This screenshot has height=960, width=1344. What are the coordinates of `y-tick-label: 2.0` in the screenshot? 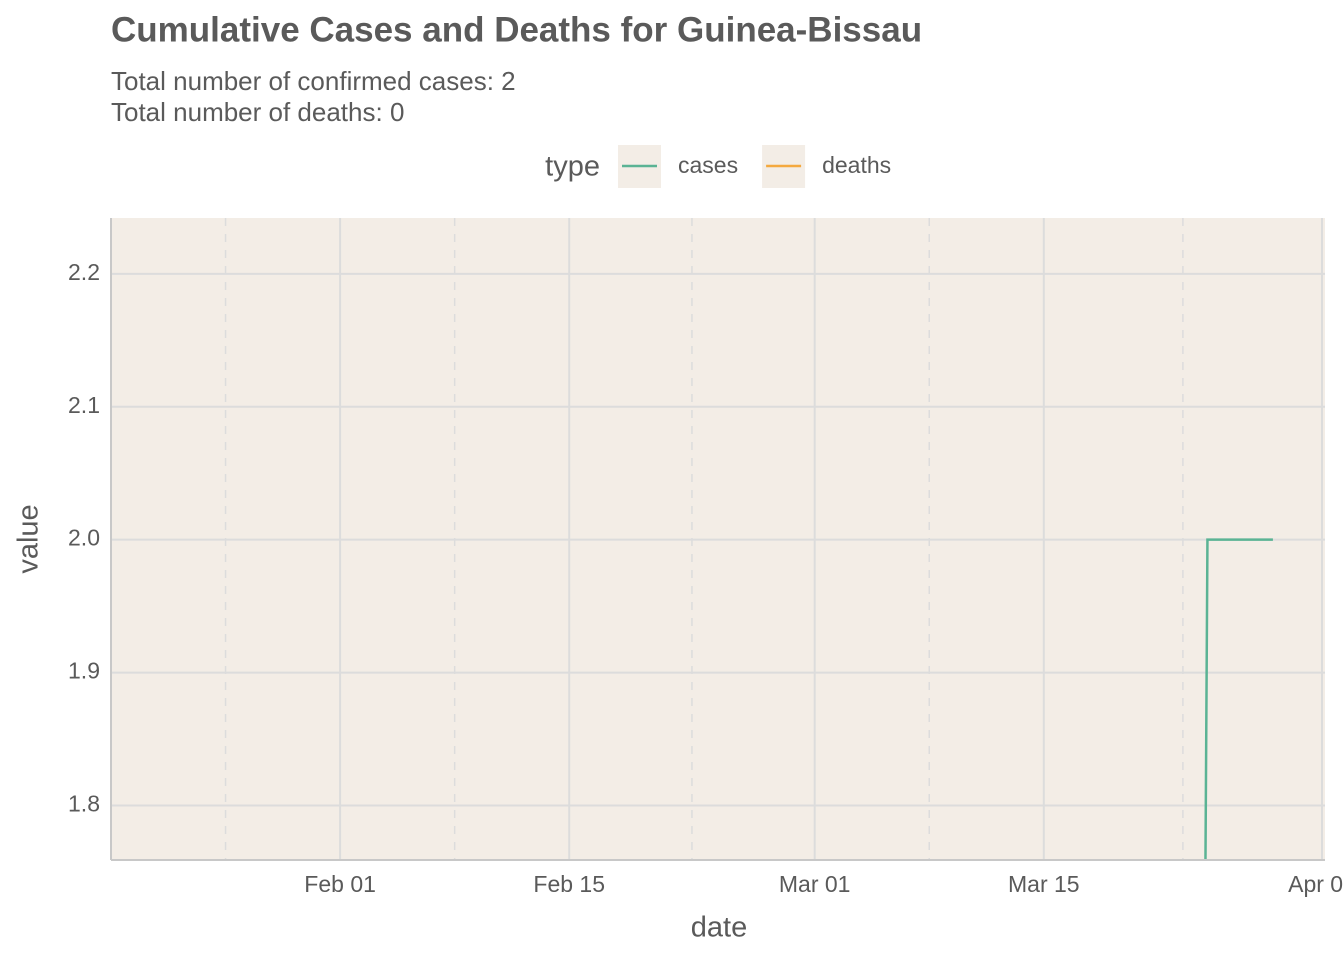 It's located at (84, 538).